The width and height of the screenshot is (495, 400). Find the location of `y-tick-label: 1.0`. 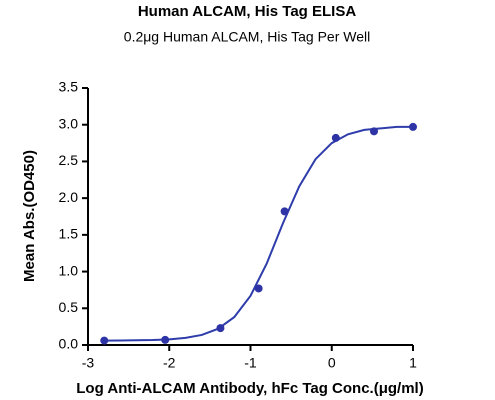

y-tick-label: 1.0 is located at coordinates (69, 270).